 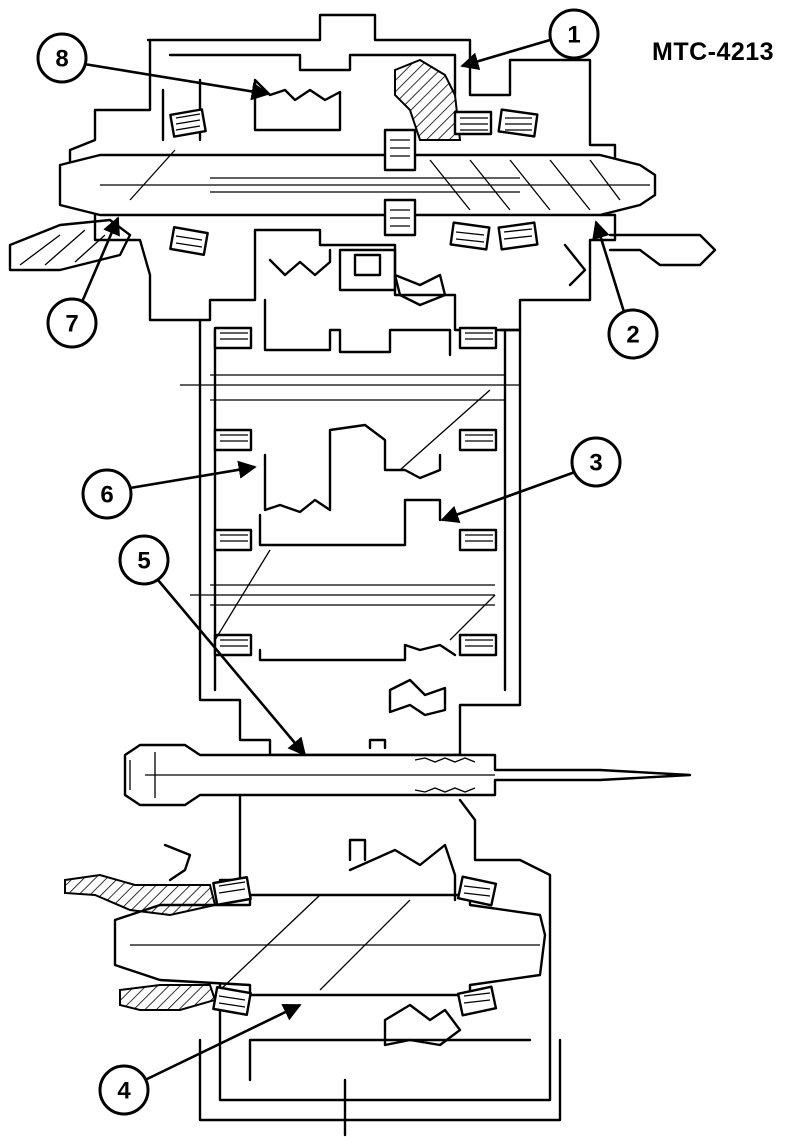 I want to click on callout-8-number: 8, so click(x=61, y=59).